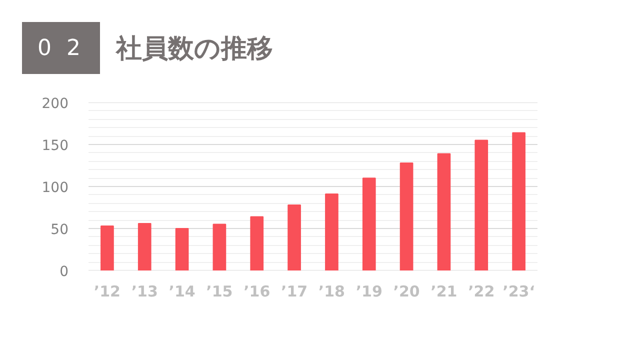 This screenshot has height=345, width=640. Describe the element at coordinates (144, 291) in the screenshot. I see `x-tick-label: ’13` at that location.